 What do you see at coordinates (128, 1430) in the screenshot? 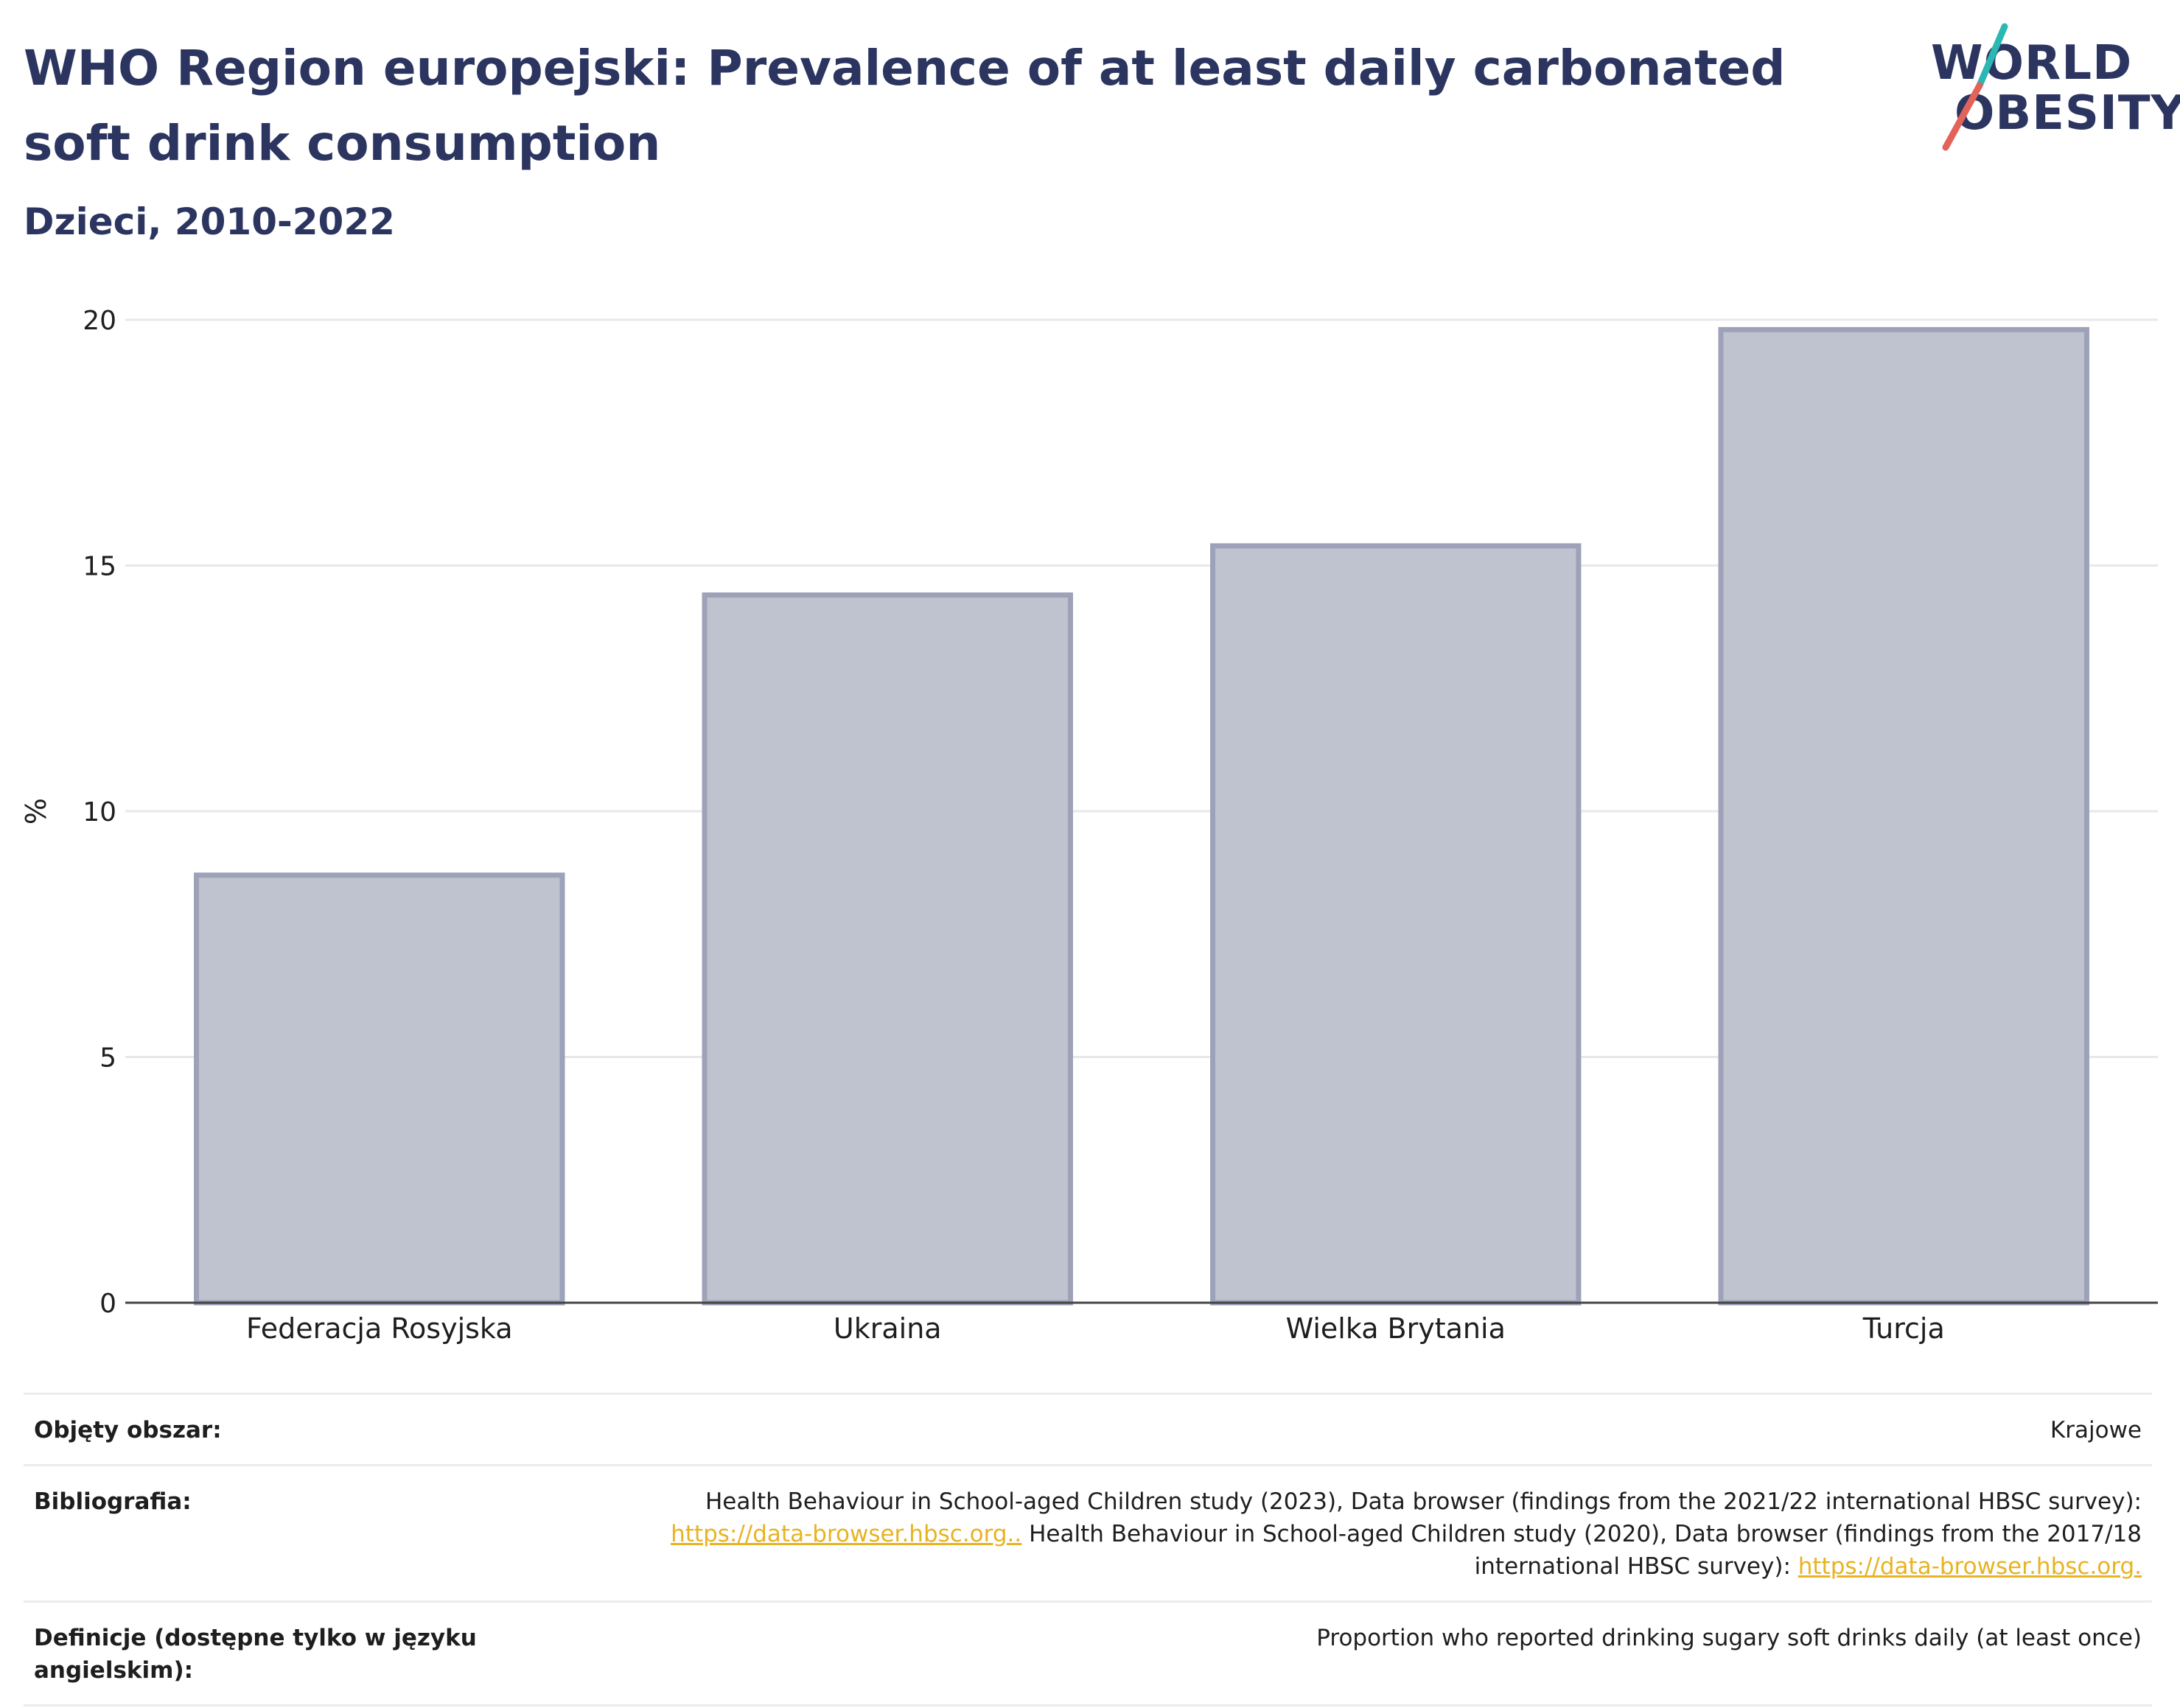
I see `coverage-label: Objęty obszar:` at bounding box center [128, 1430].